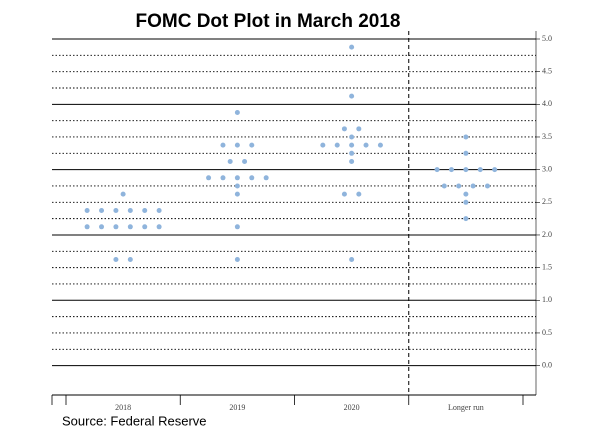  Describe the element at coordinates (547, 70) in the screenshot. I see `y-tick-label: 4.5` at that location.